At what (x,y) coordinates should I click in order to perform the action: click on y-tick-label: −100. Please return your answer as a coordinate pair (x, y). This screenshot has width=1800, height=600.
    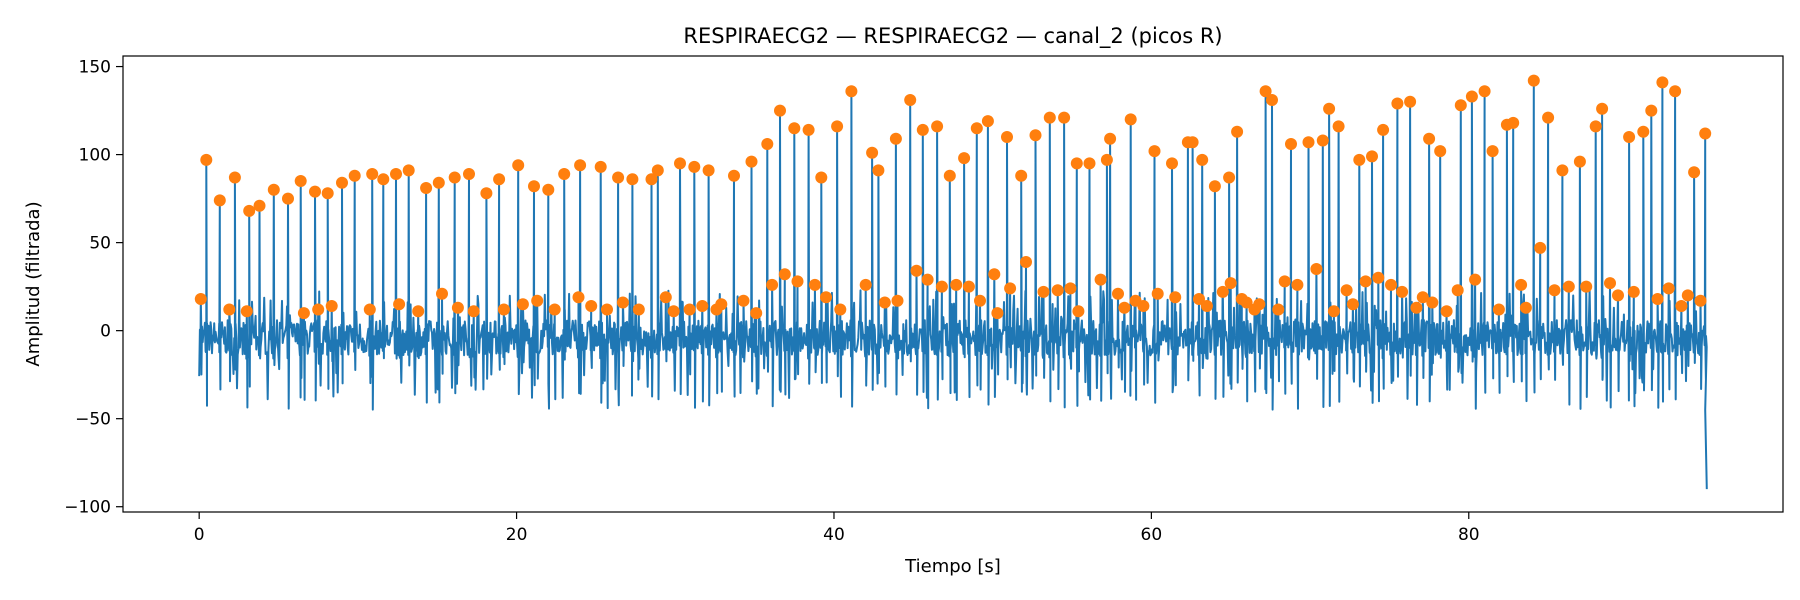
    Looking at the image, I should click on (87, 508).